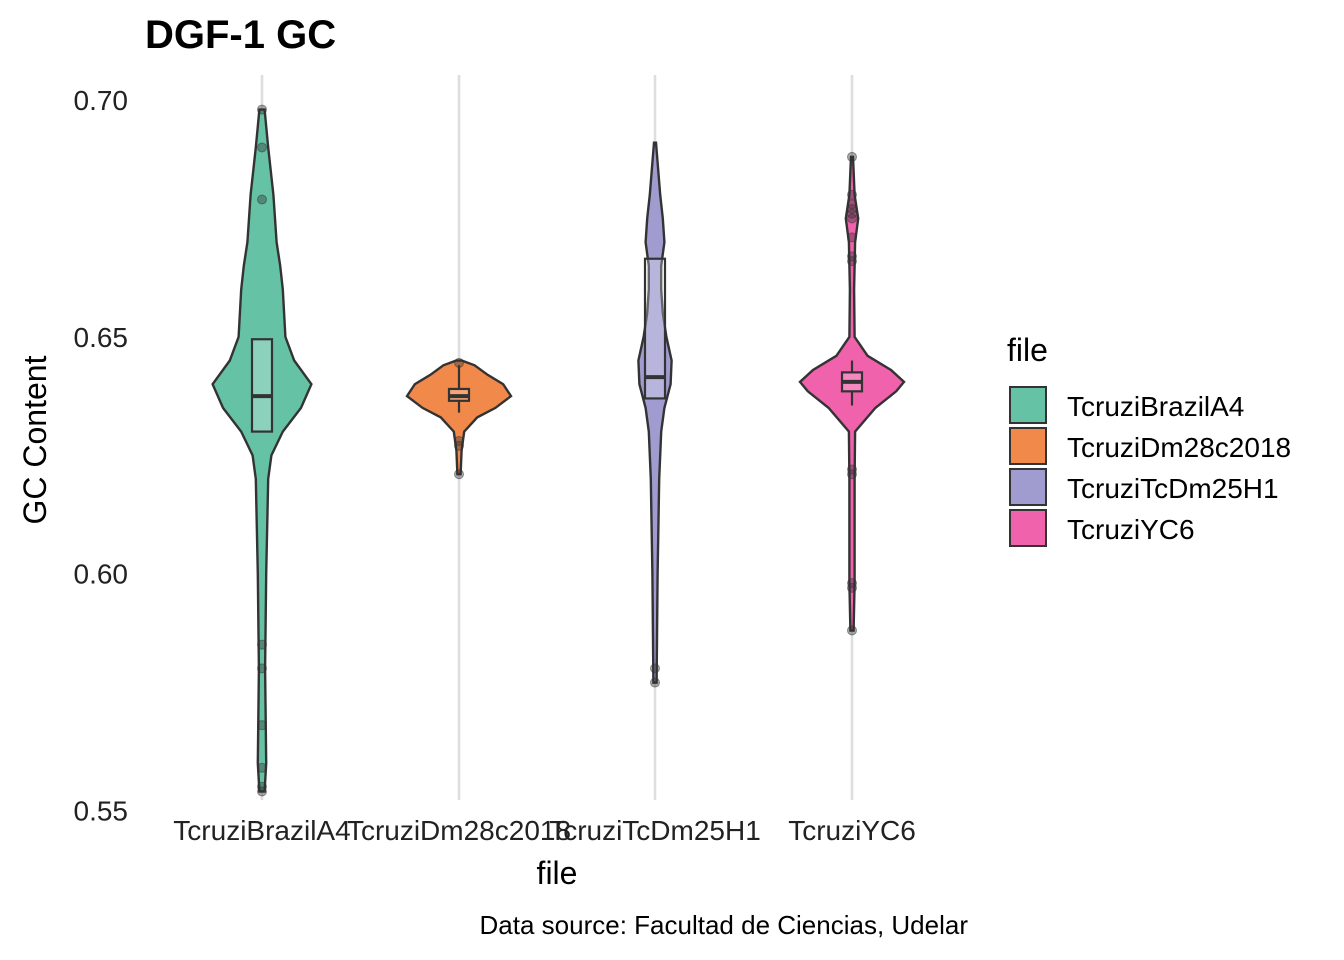  What do you see at coordinates (101, 337) in the screenshot?
I see `y-tick-label: 0.65` at bounding box center [101, 337].